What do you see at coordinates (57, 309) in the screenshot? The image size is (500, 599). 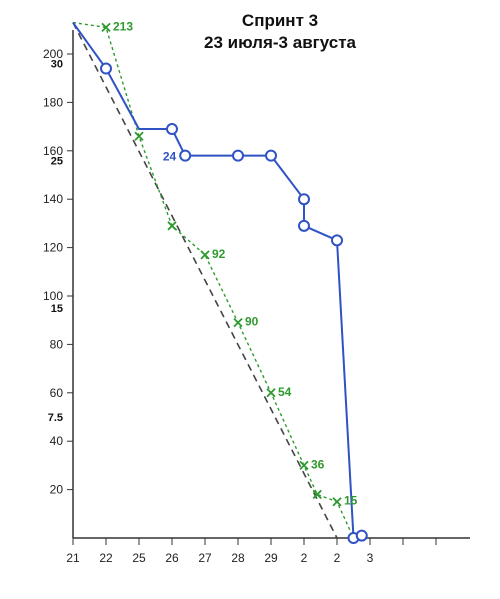 I see `secondary-y-label: 15` at bounding box center [57, 309].